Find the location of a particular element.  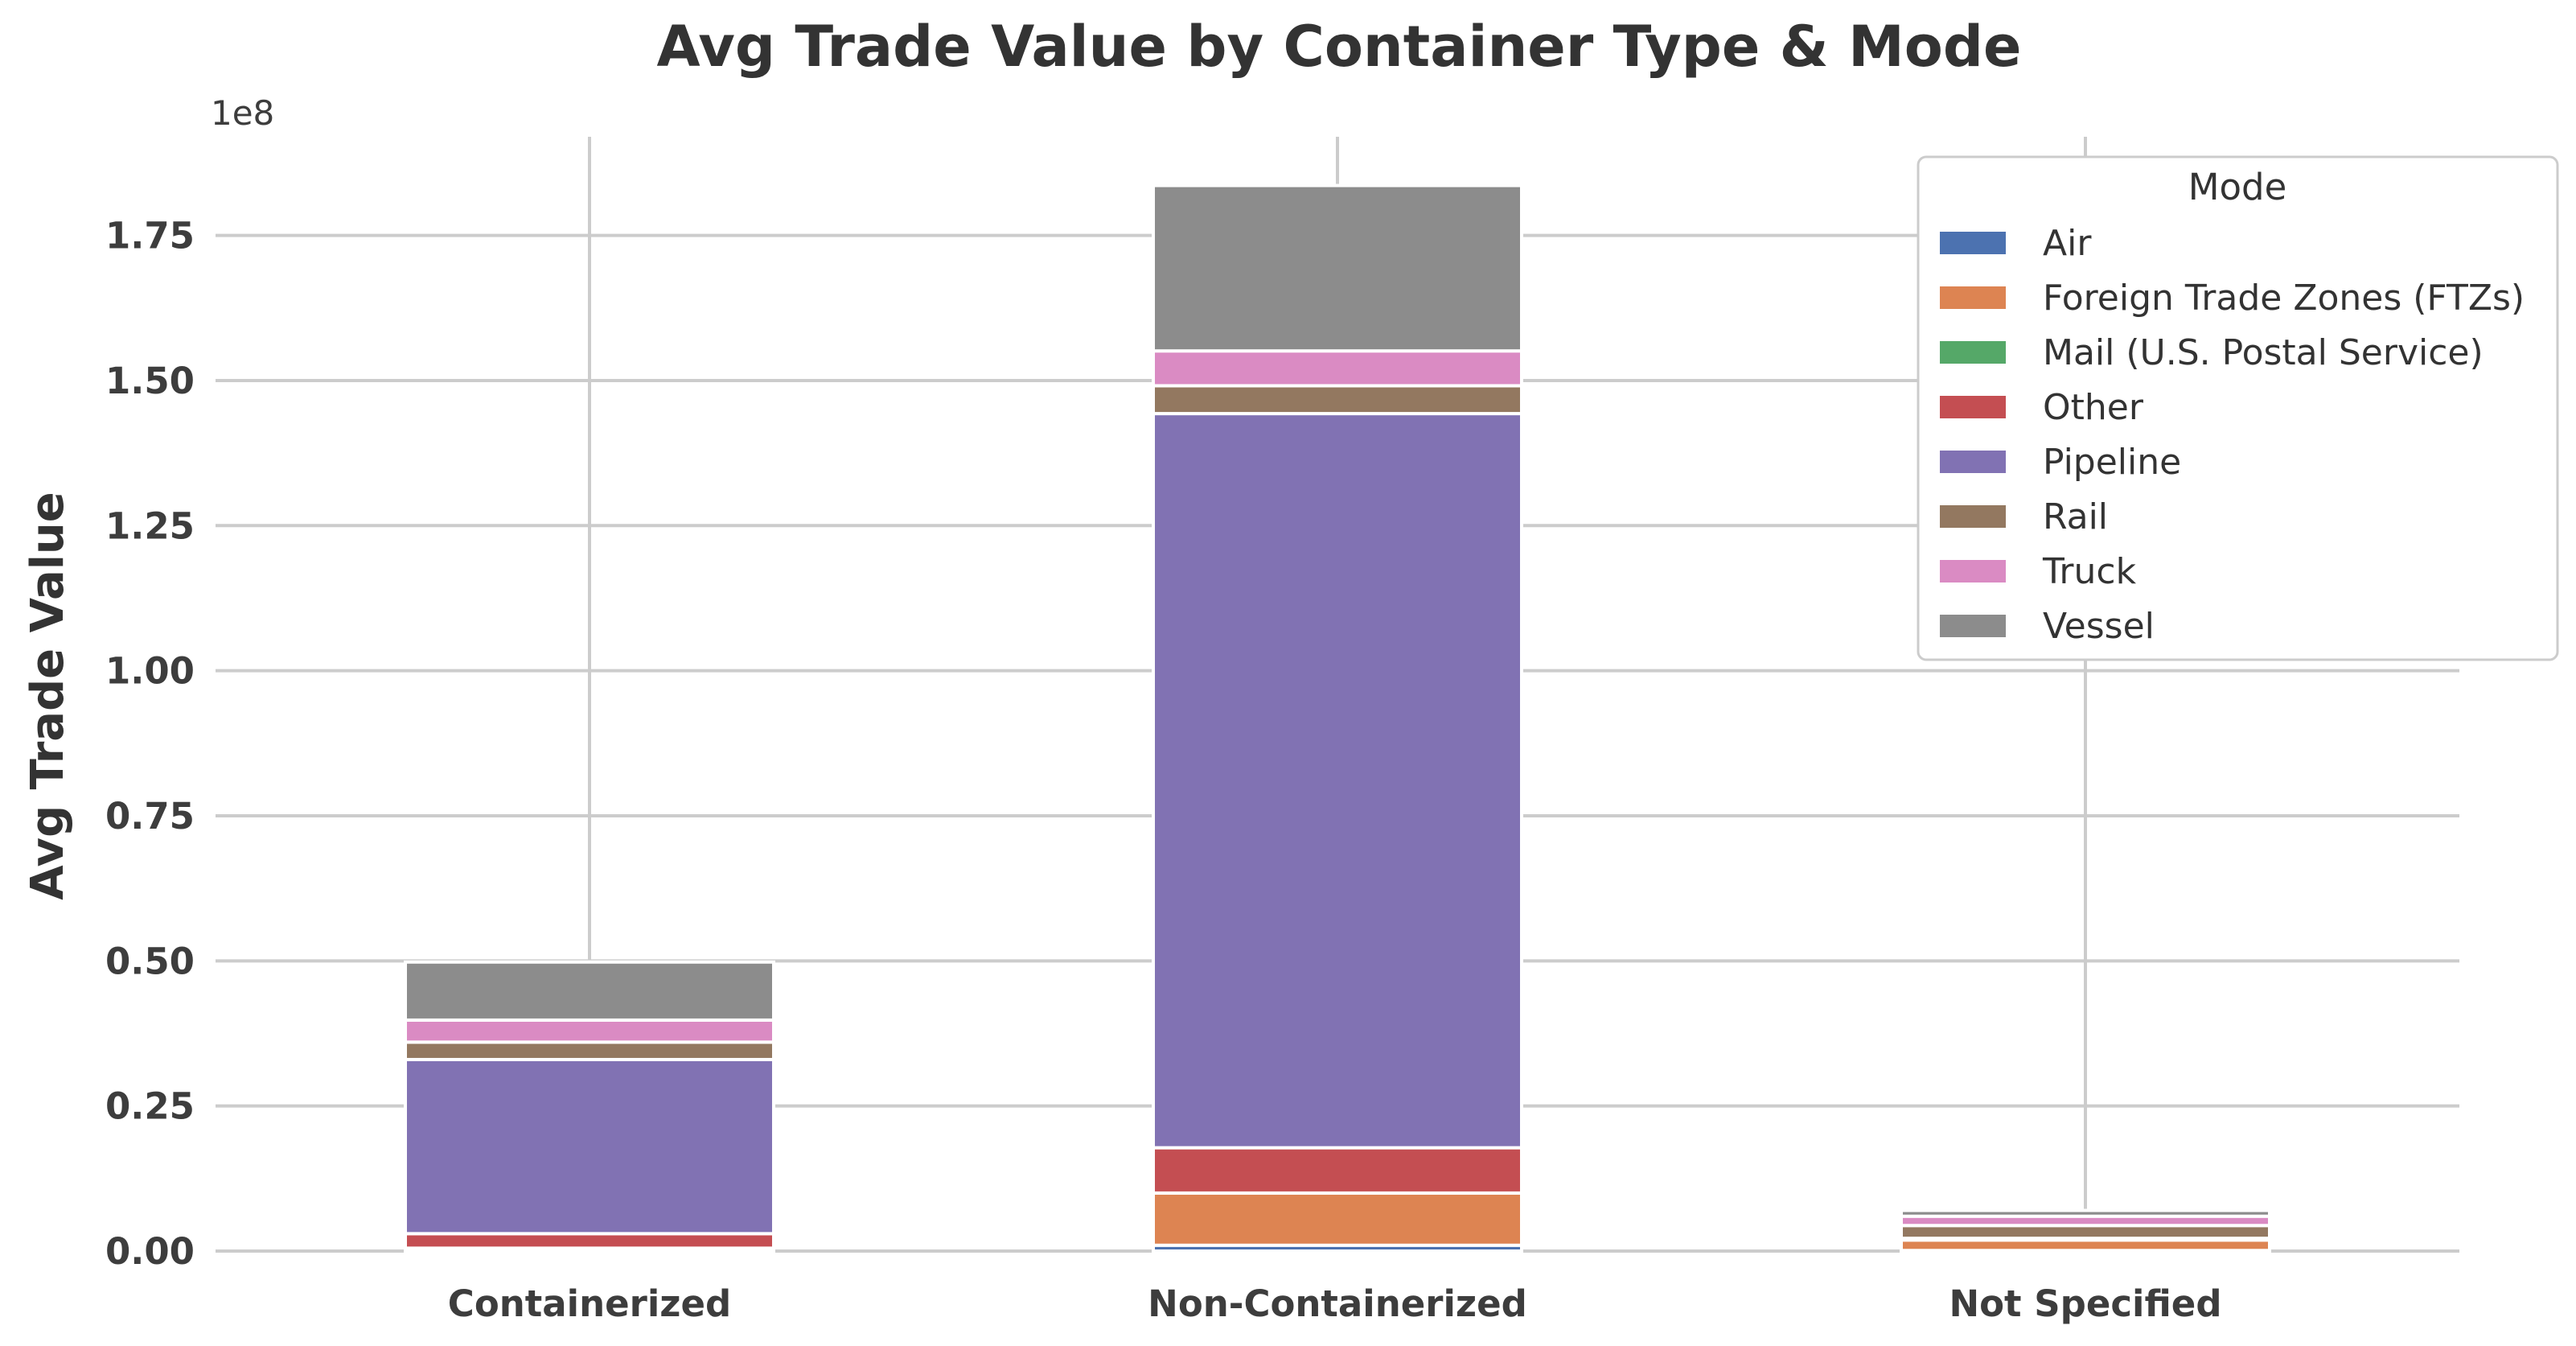

legend-label: Mail (U.S. Postal Service) is located at coordinates (2263, 352).